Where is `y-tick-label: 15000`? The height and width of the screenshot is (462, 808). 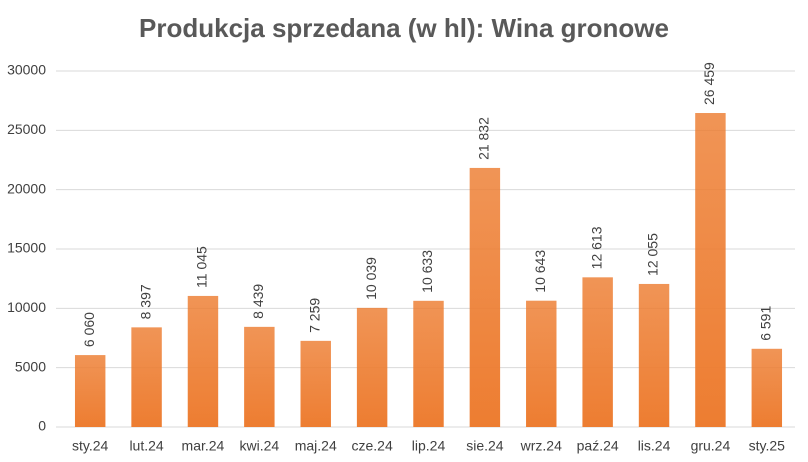 y-tick-label: 15000 is located at coordinates (26, 248).